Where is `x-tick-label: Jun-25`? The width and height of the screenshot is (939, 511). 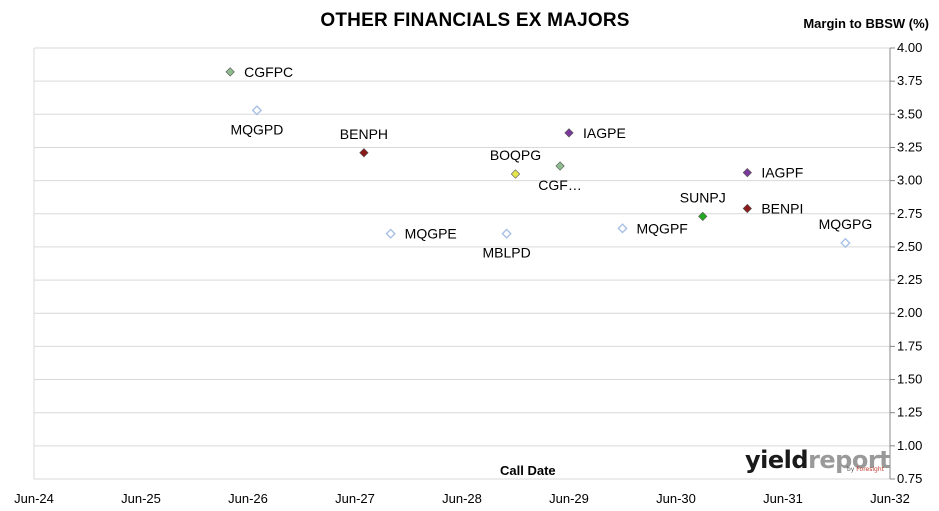
x-tick-label: Jun-25 is located at coordinates (141, 498).